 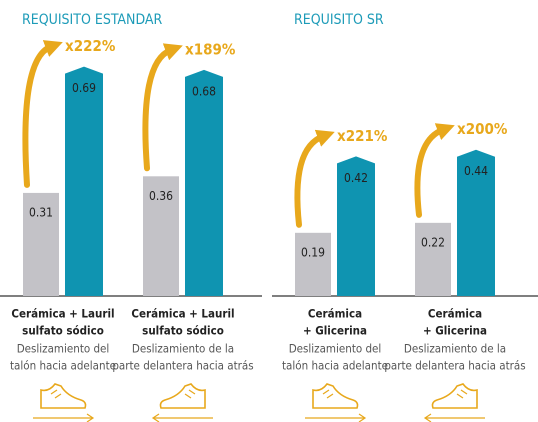 I want to click on value-label: 0.36, so click(x=161, y=196).